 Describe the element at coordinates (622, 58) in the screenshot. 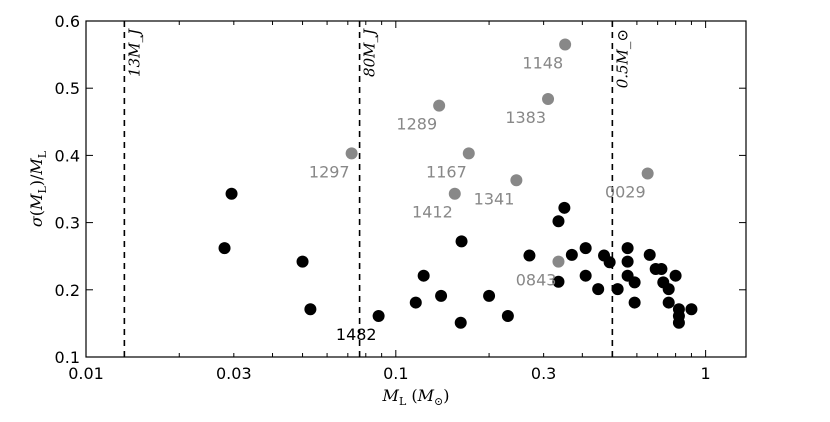

I see `reference-line-label: 0.5M_⊙` at that location.